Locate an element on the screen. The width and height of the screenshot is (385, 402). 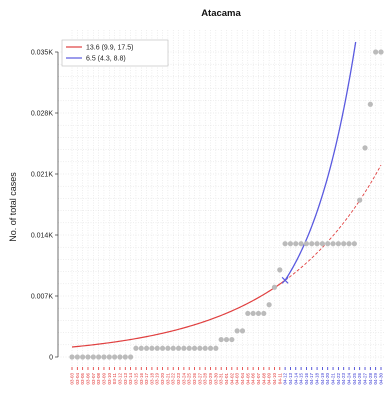
x-tick-label: 04-04 is located at coordinates (242, 379).